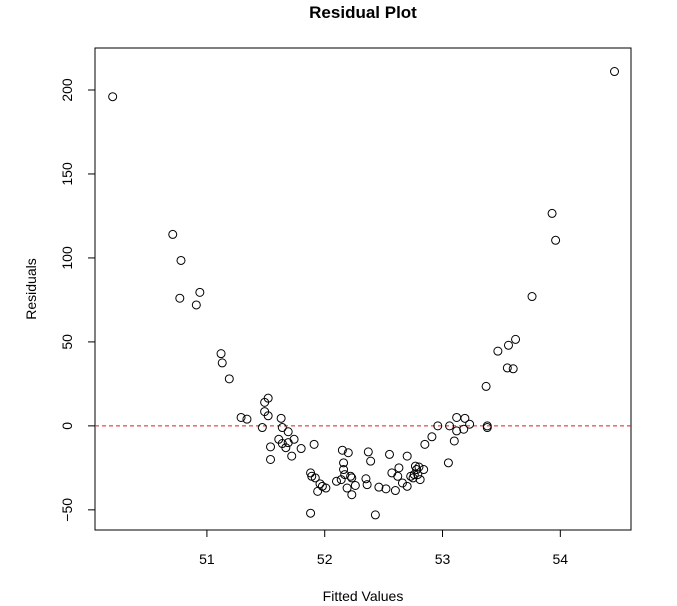 The image size is (677, 606). What do you see at coordinates (67, 90) in the screenshot?
I see `y-tick-label: 200` at bounding box center [67, 90].